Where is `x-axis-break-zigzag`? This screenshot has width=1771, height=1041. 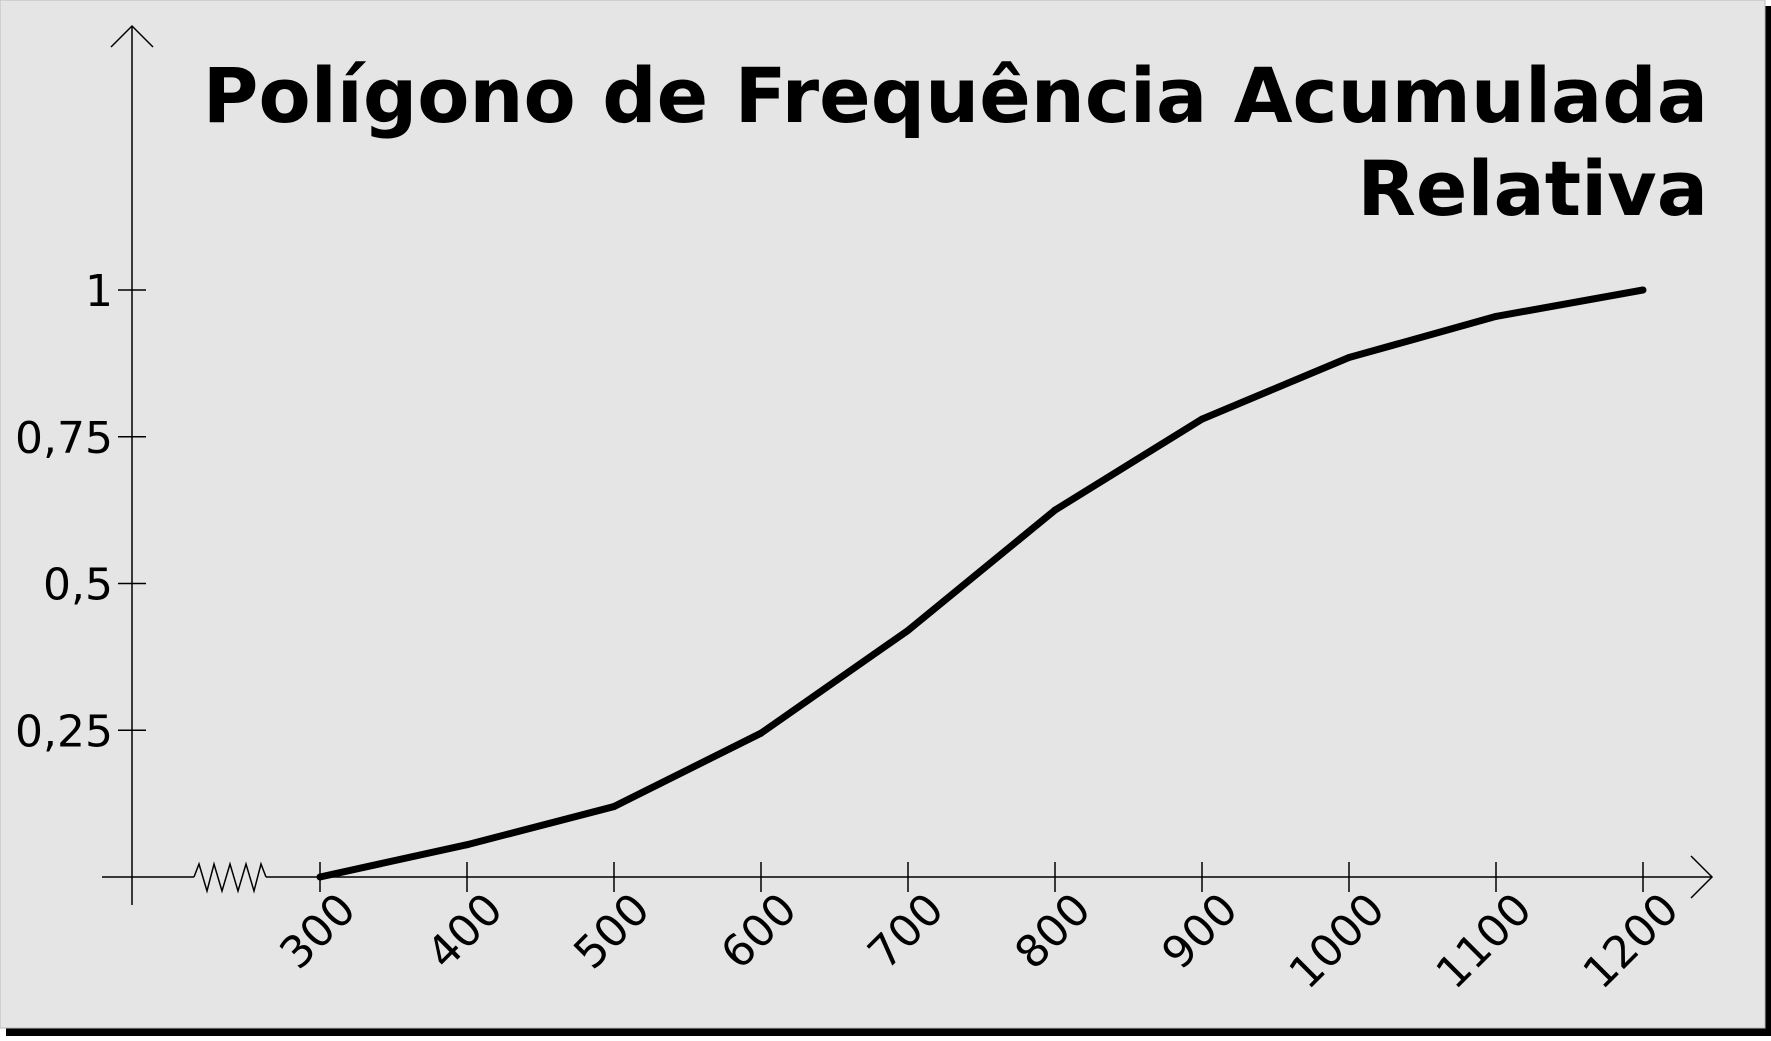 x-axis-break-zigzag is located at coordinates (230, 877).